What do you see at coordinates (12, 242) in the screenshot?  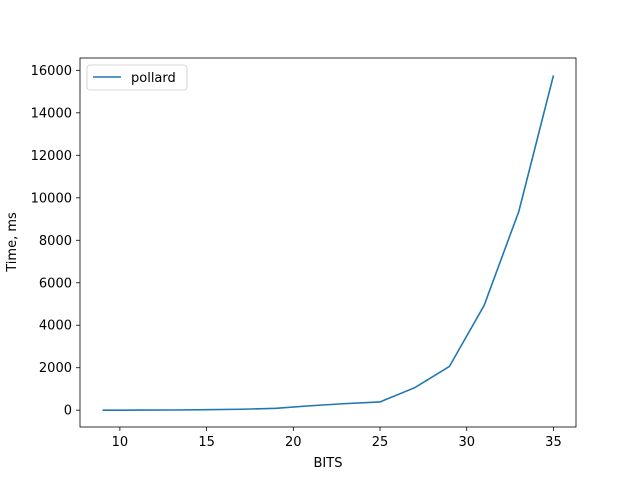 I see `y-axis-label: Time, ms` at bounding box center [12, 242].